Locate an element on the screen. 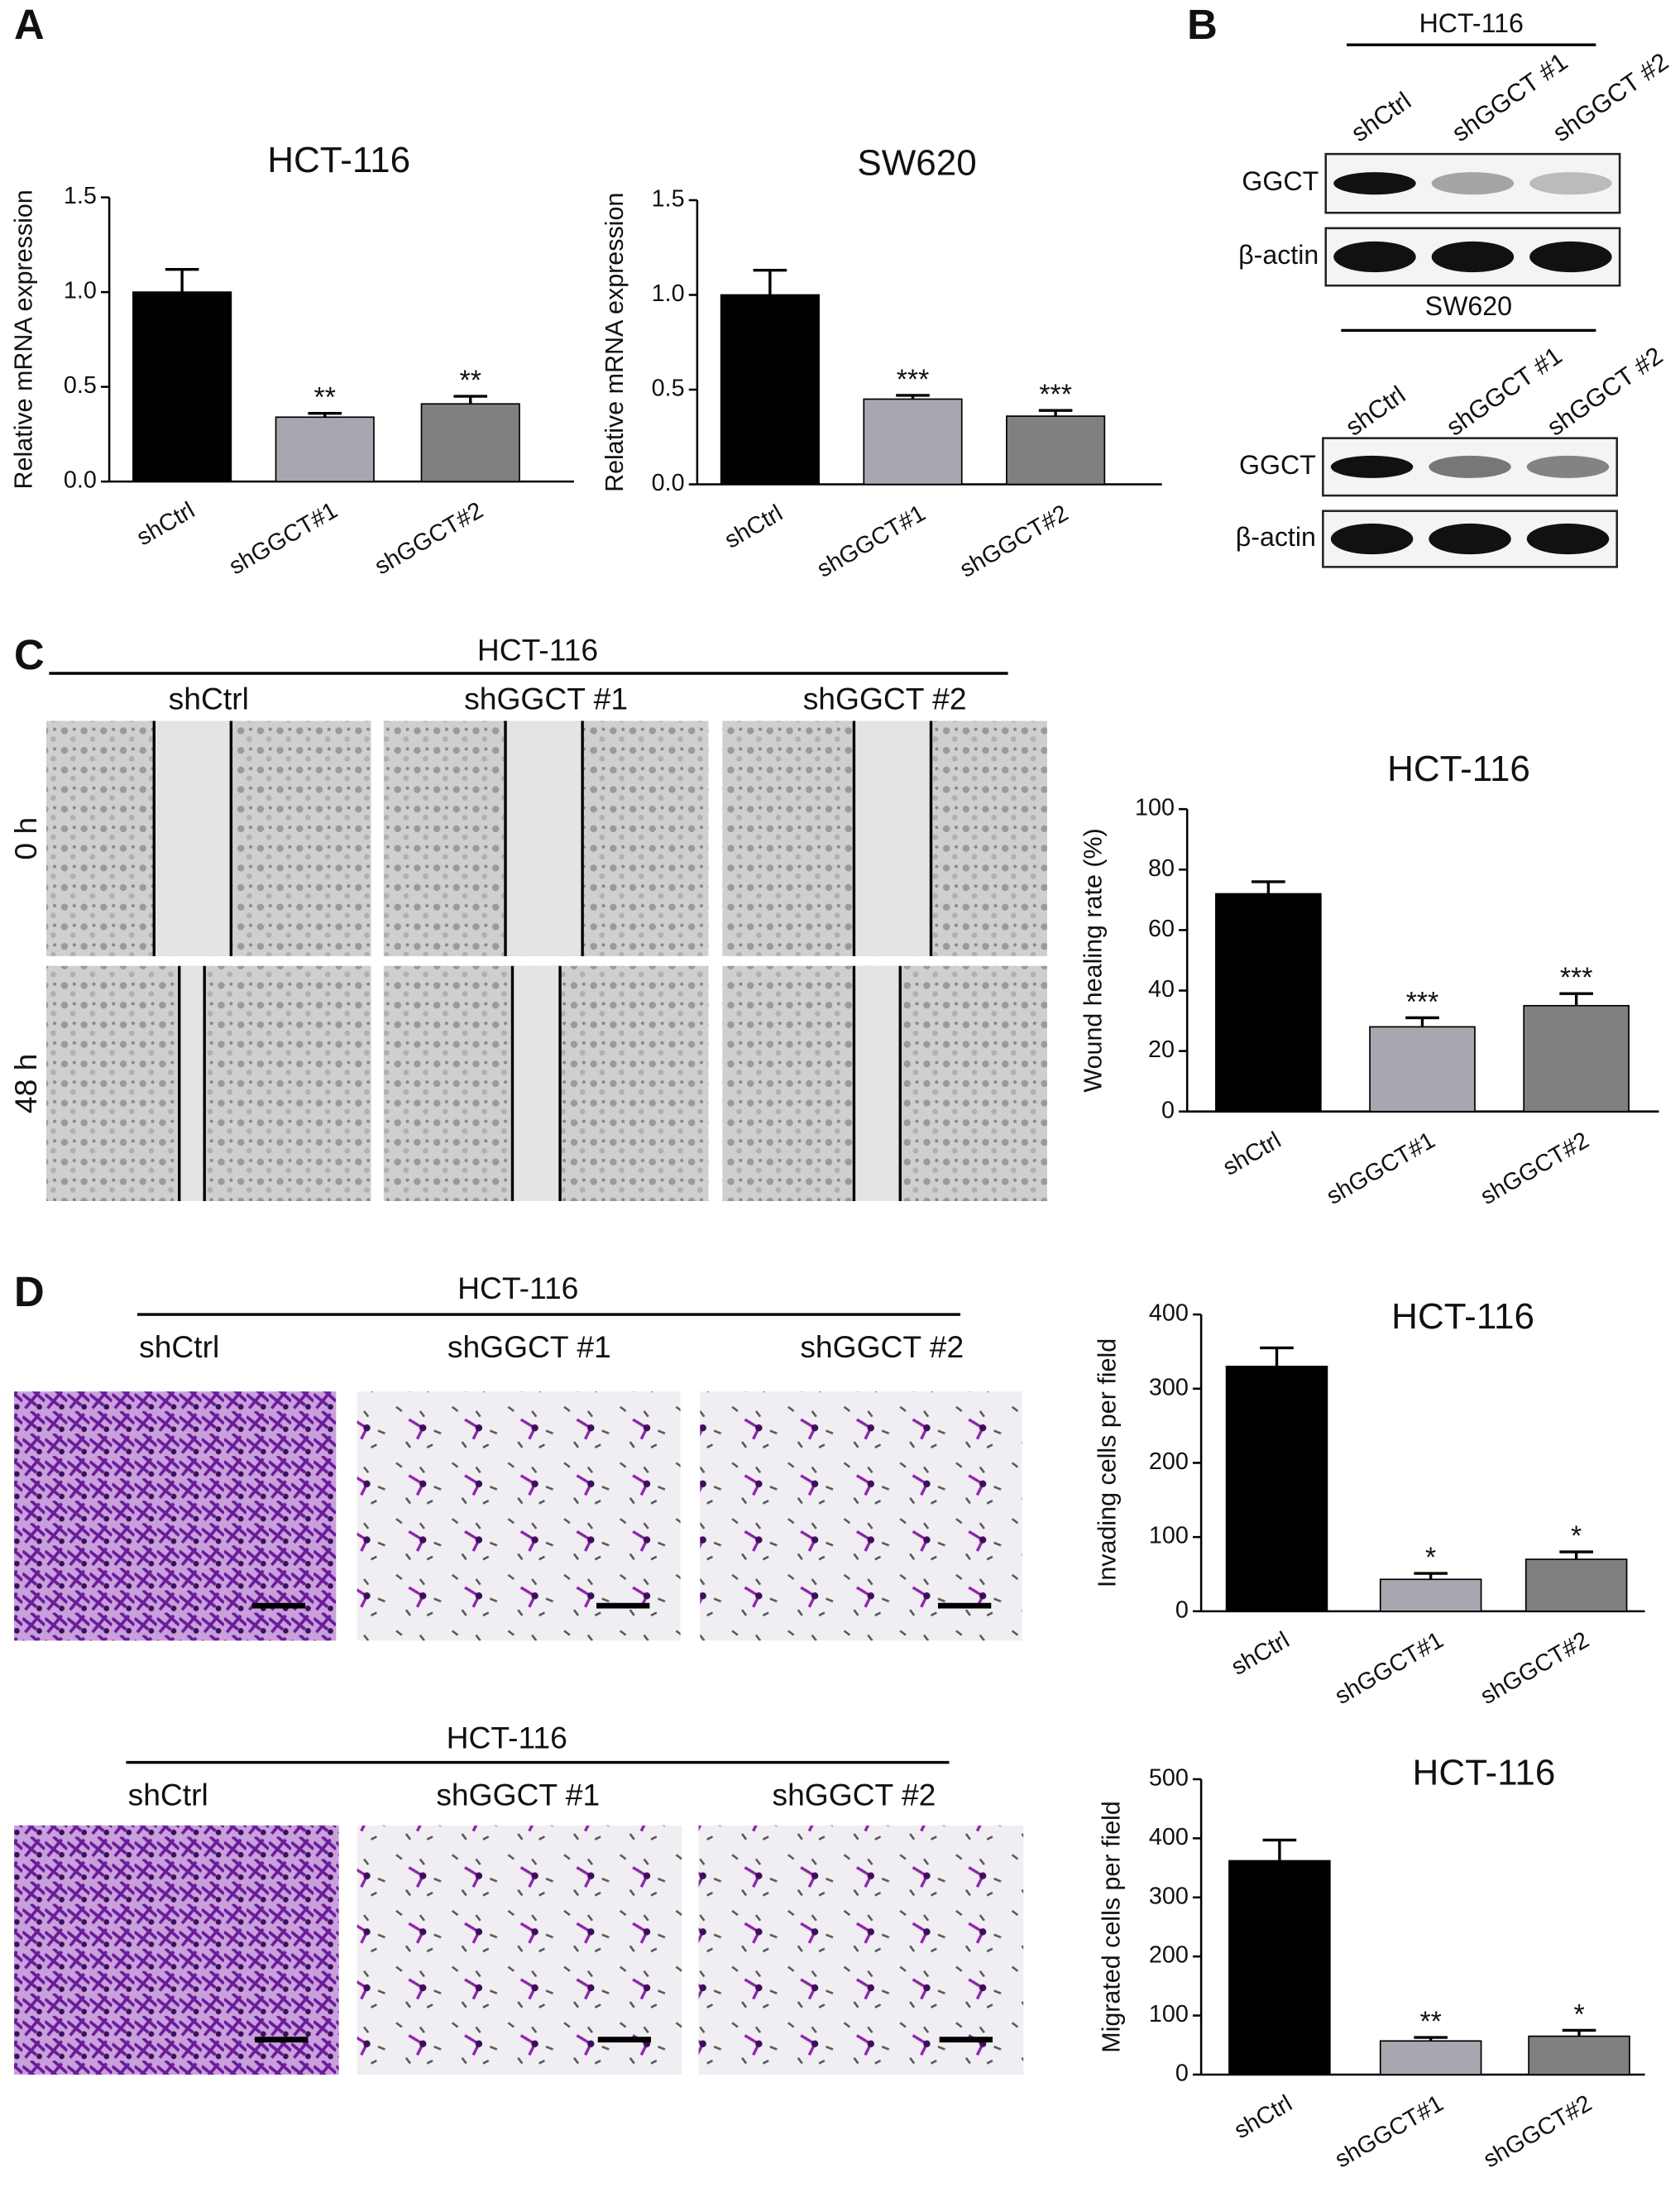  column-label: shCtrl is located at coordinates (168, 1795).